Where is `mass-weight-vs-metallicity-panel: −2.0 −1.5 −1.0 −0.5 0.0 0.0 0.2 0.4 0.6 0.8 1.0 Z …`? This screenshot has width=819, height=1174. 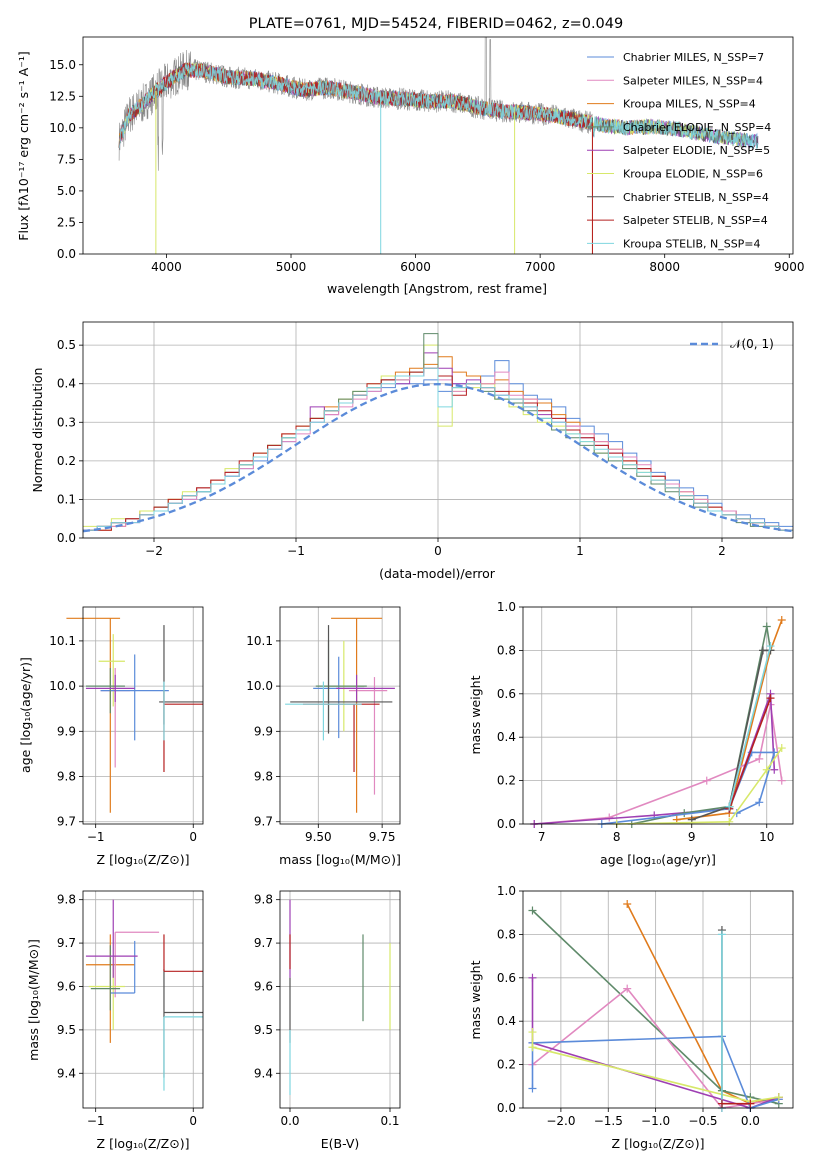
mass-weight-vs-metallicity-panel: −2.0 −1.5 −1.0 −0.5 0.0 0.0 0.2 0.4 0.6 0.8 1.0 Z … is located at coordinates (631, 1017).